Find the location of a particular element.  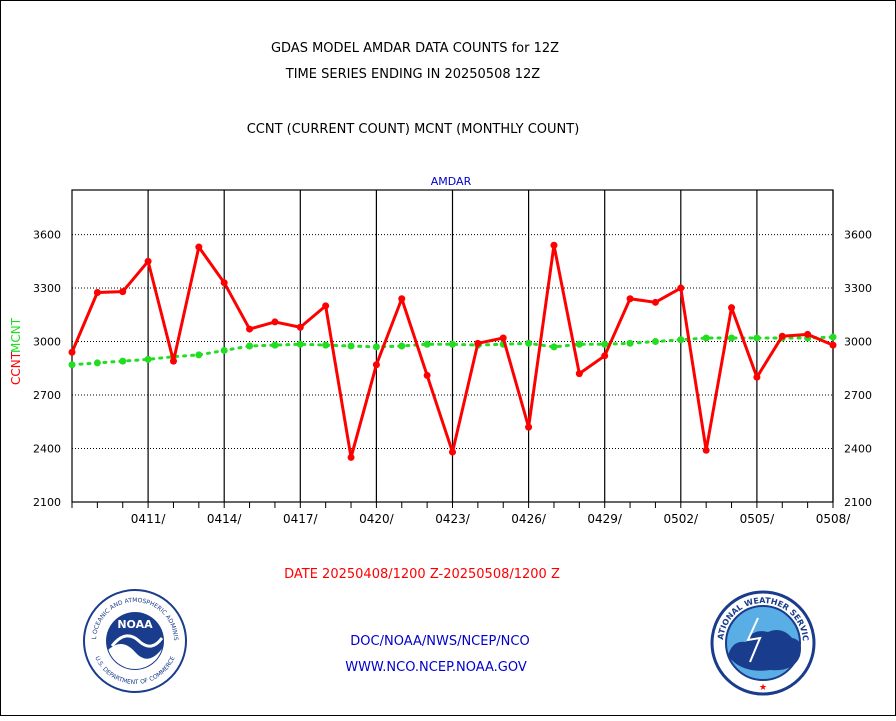

y-tick-label-right: 3600 is located at coordinates (858, 235).